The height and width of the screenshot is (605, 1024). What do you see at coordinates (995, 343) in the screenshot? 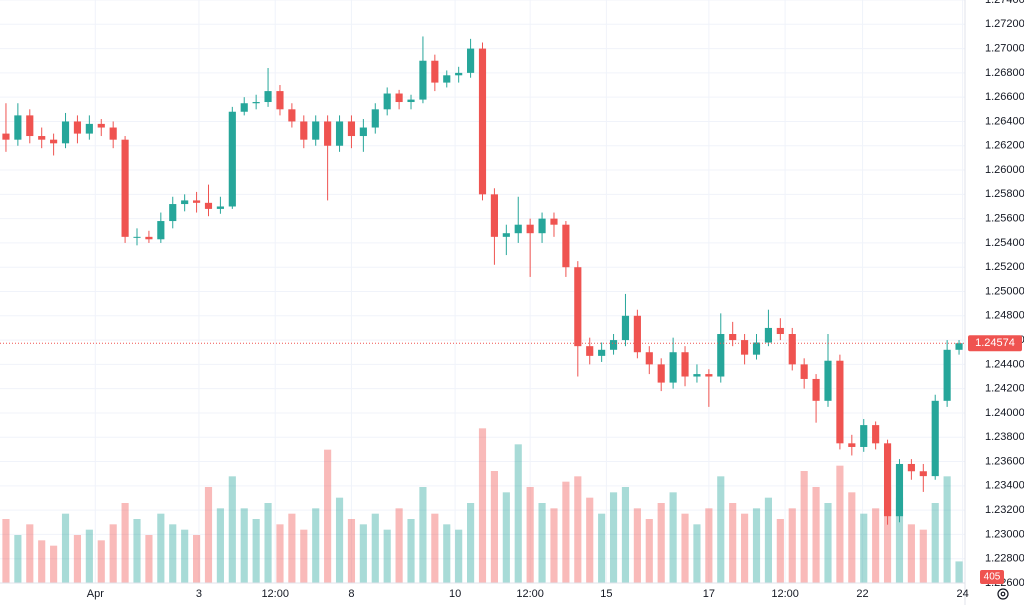
I see `price-label-box` at bounding box center [995, 343].